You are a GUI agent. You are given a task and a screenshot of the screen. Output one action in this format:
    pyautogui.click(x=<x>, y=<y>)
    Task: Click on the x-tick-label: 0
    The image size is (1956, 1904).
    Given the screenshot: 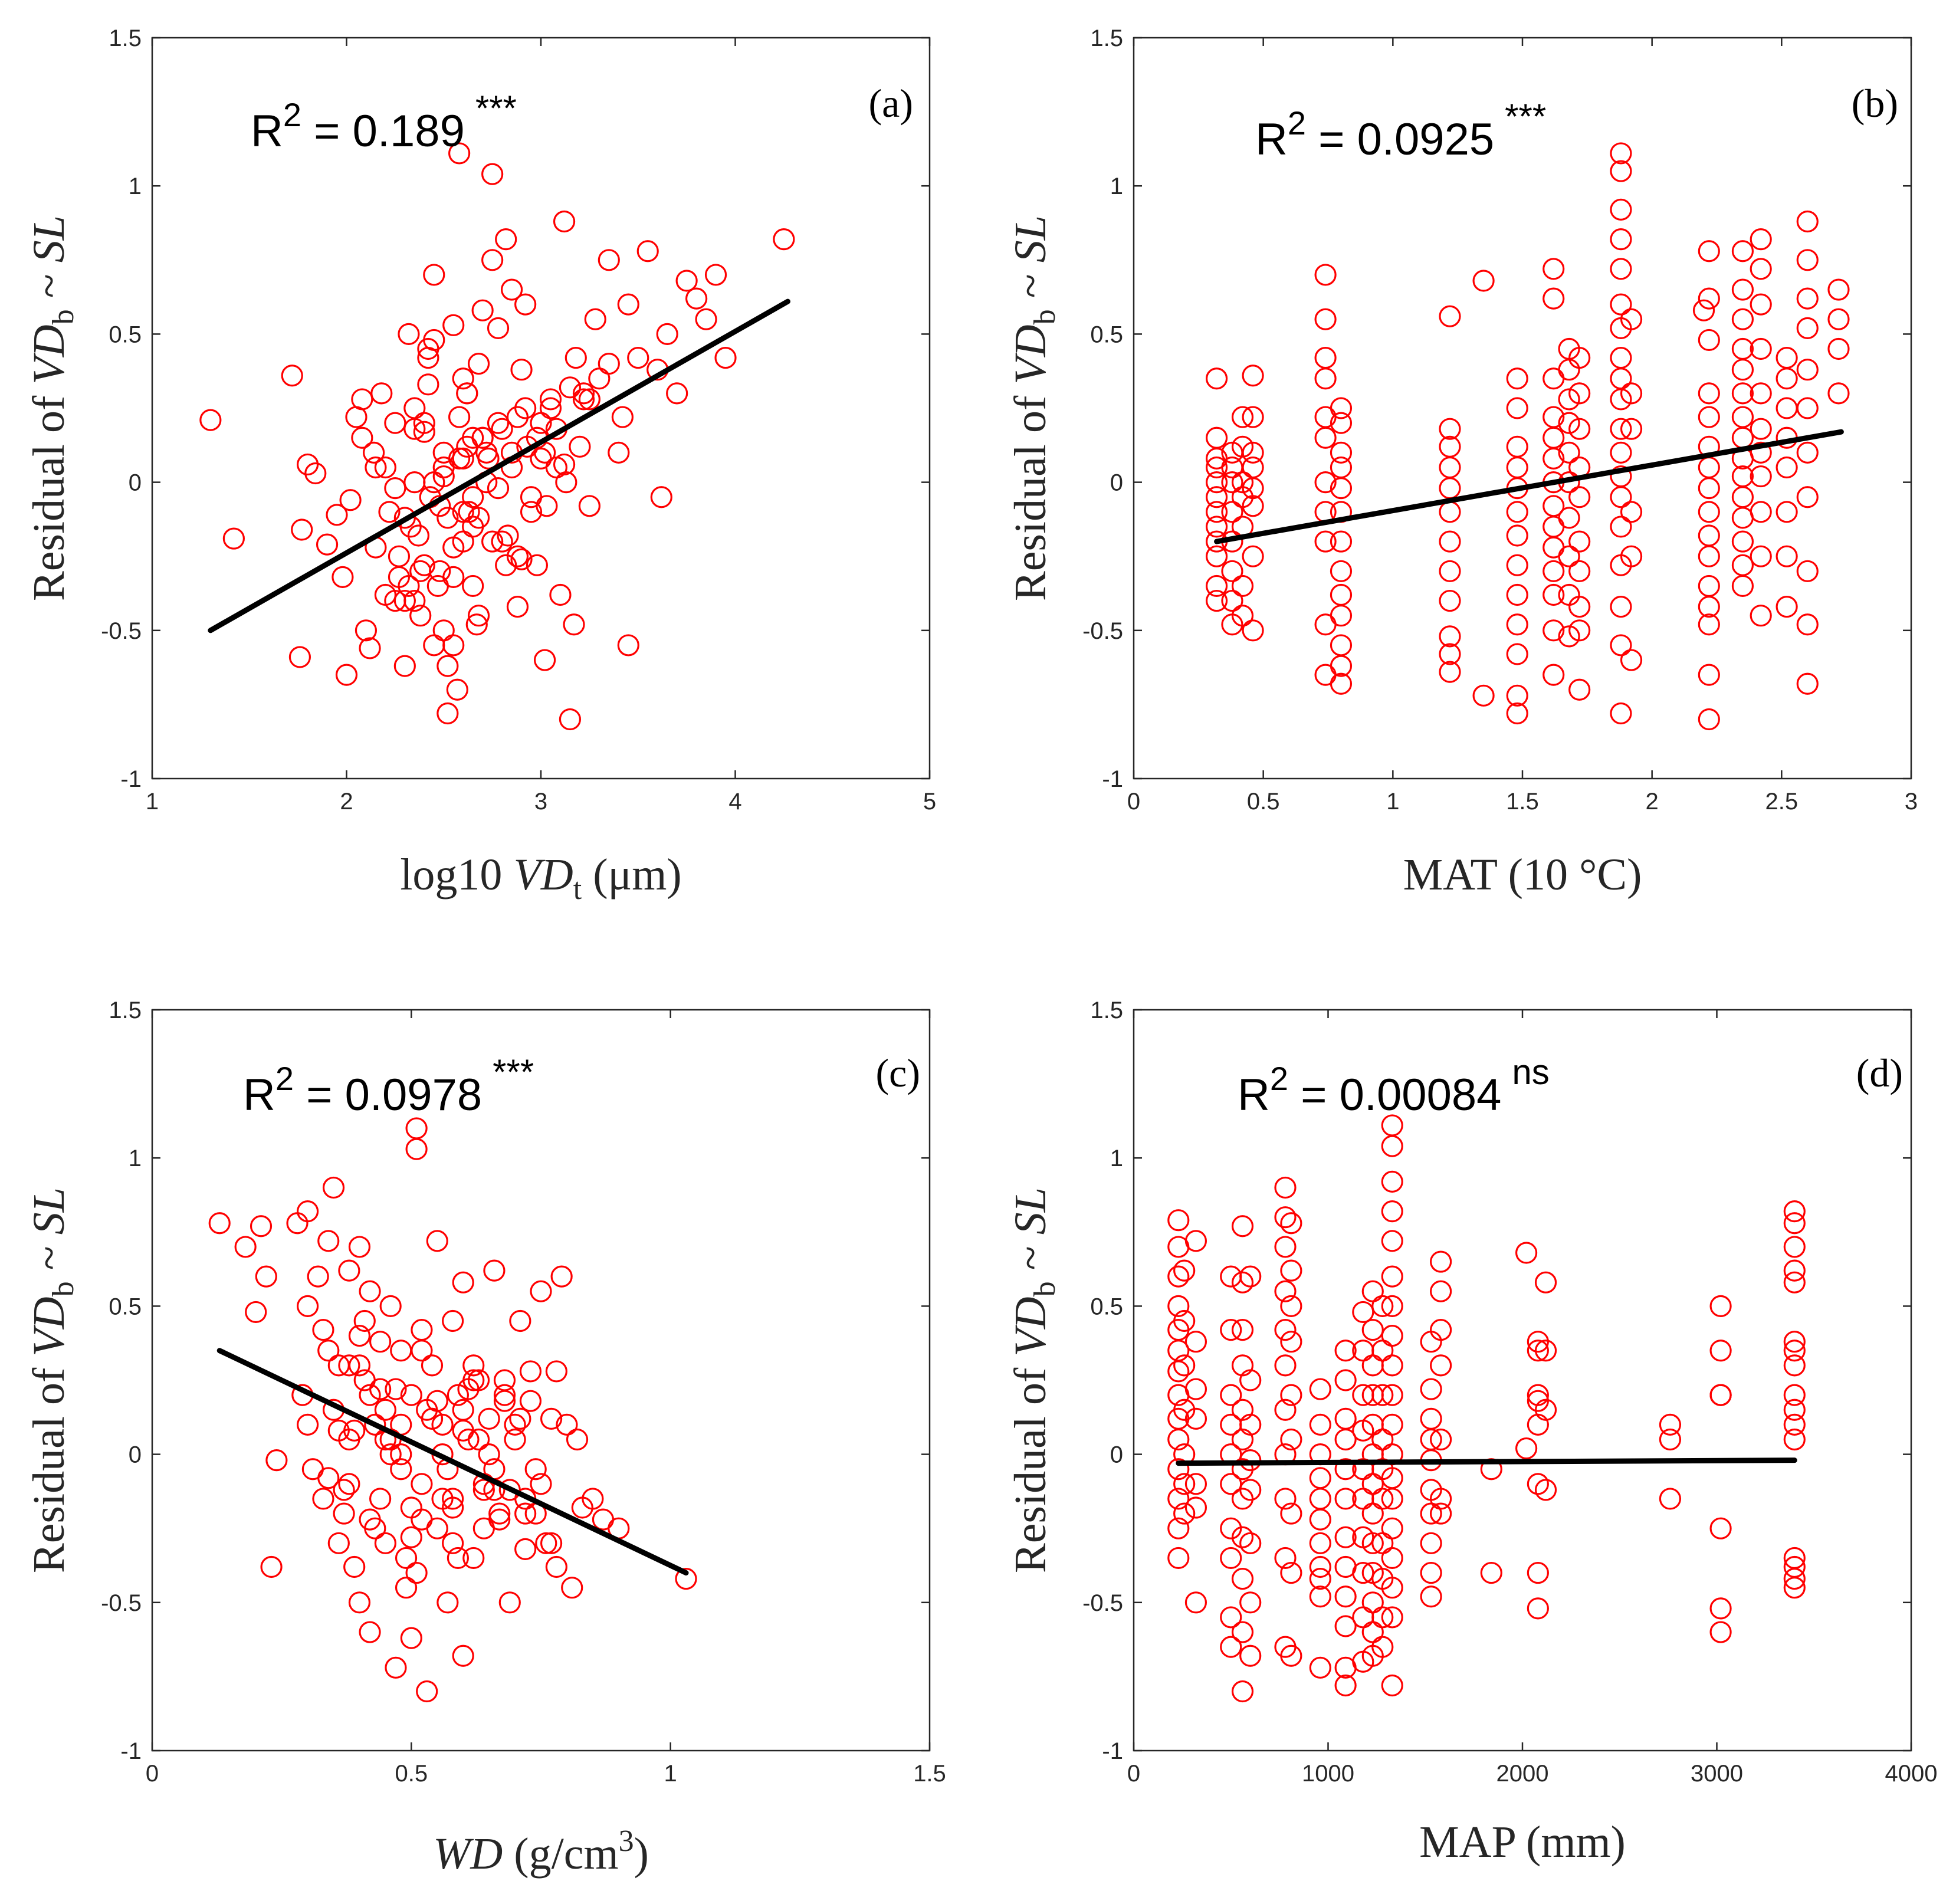 What is the action you would take?
    pyautogui.click(x=1133, y=1774)
    